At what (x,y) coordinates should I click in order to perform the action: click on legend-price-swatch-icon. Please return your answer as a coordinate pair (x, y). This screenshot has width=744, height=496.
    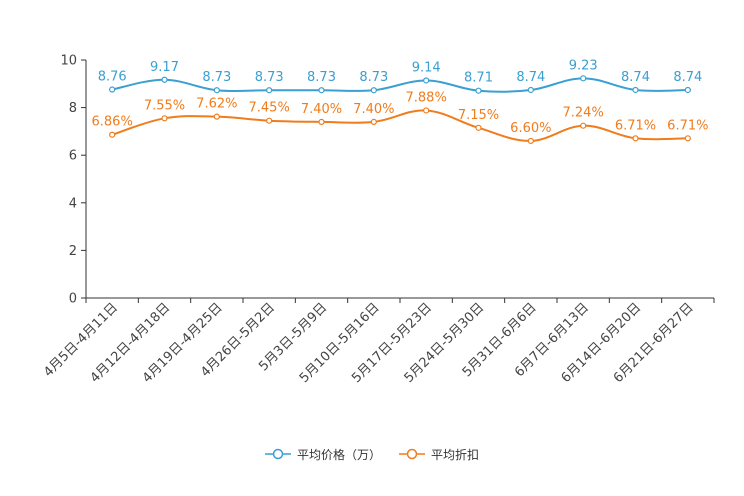
    Looking at the image, I should click on (277, 454).